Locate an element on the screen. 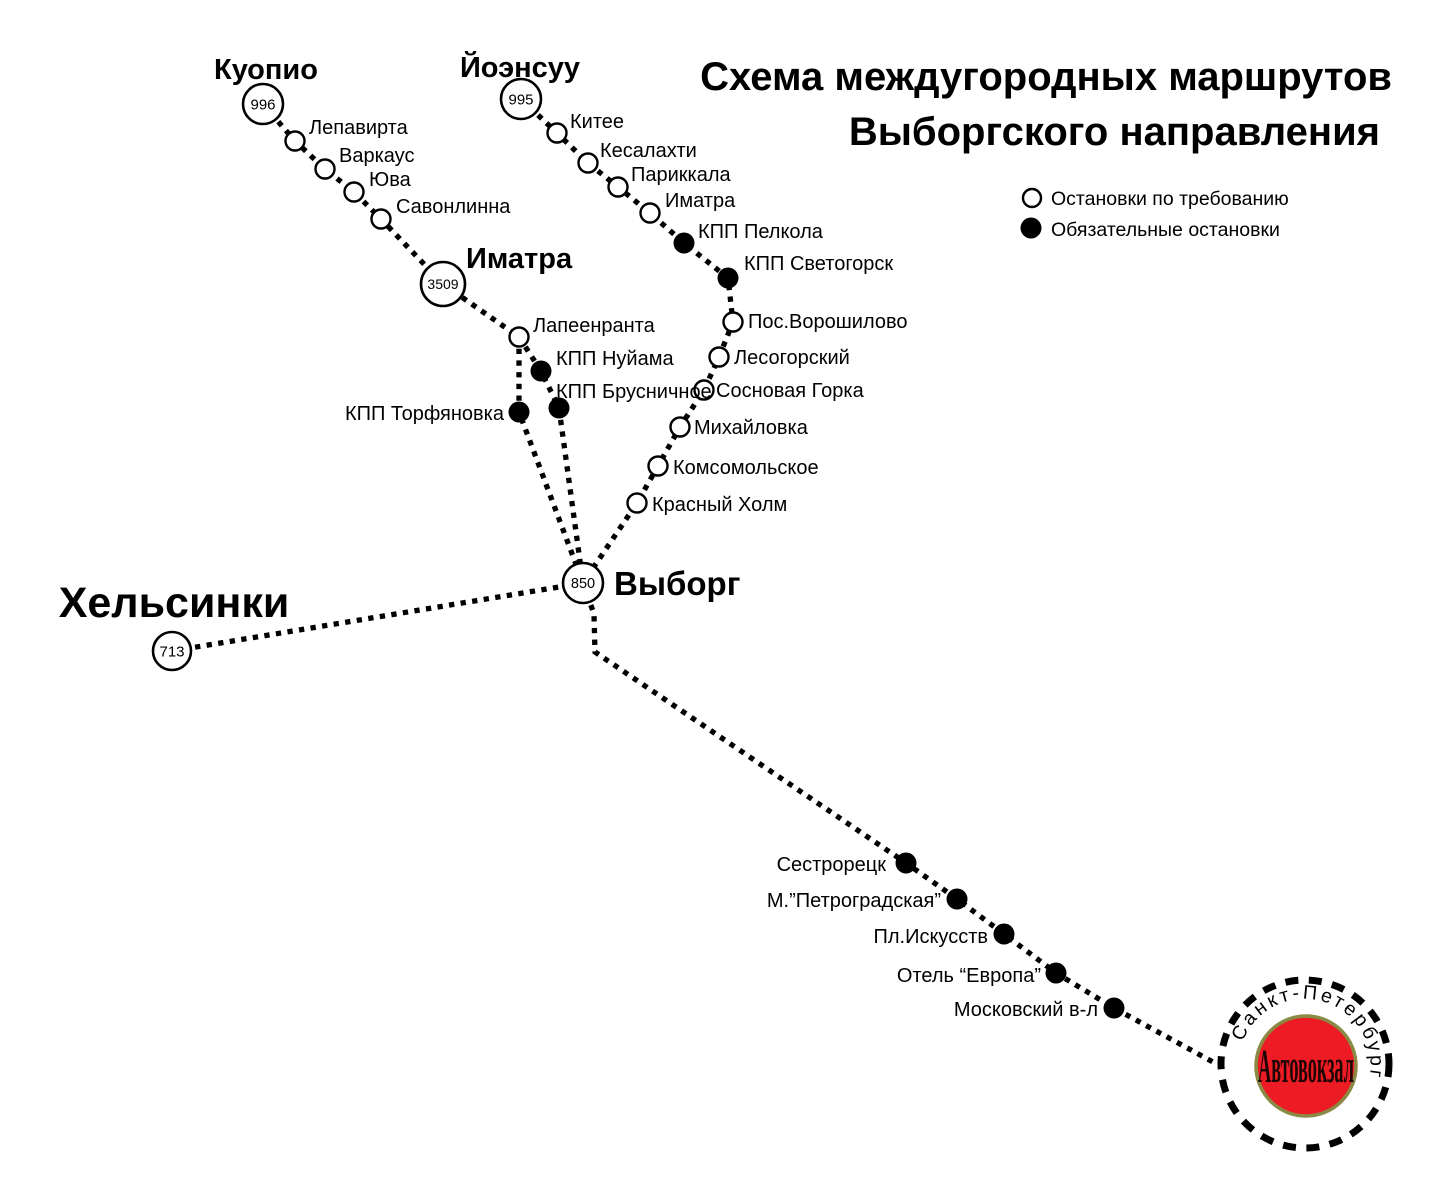  hub-helsinki is located at coordinates (172, 651).